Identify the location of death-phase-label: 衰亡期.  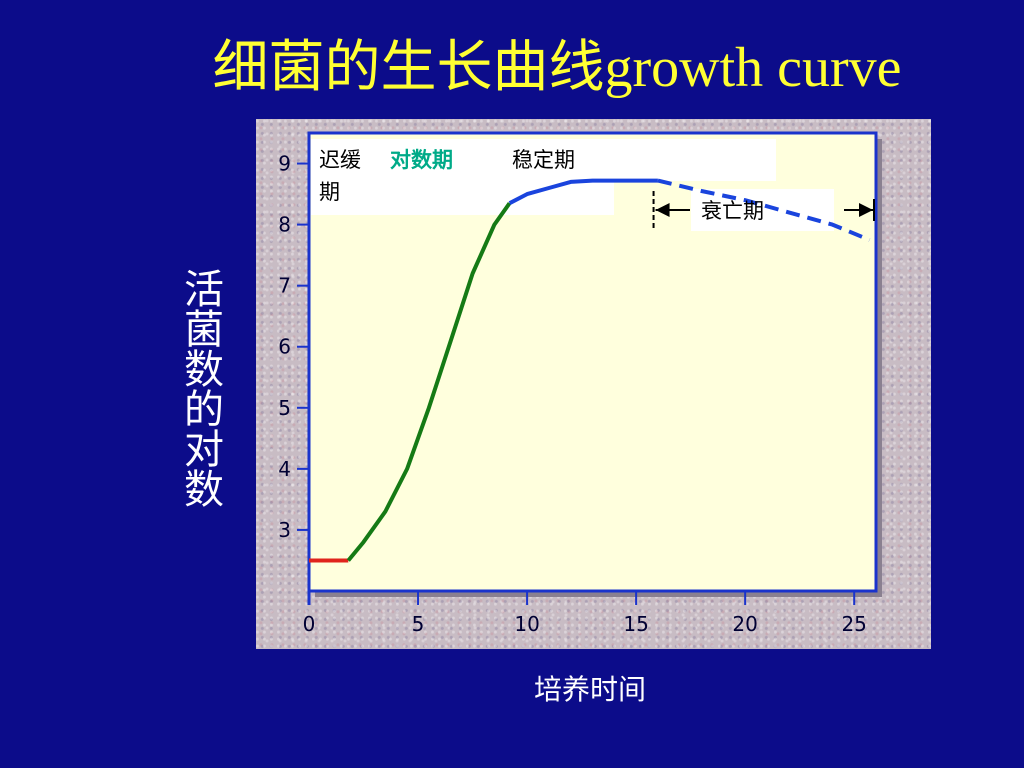
(732, 211).